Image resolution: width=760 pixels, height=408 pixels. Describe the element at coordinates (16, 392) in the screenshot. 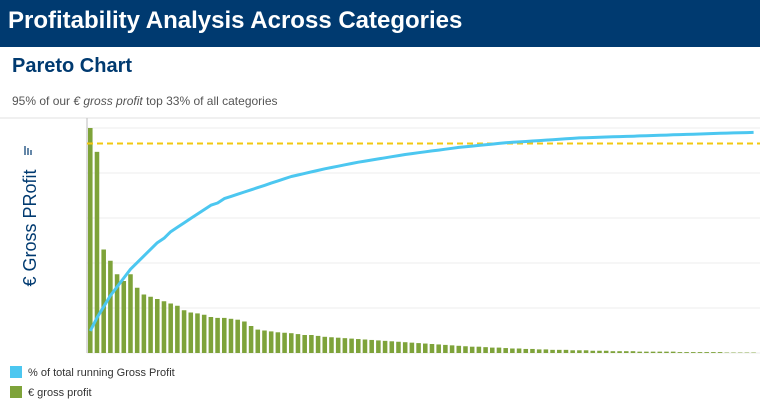

I see `legend-swatch` at that location.